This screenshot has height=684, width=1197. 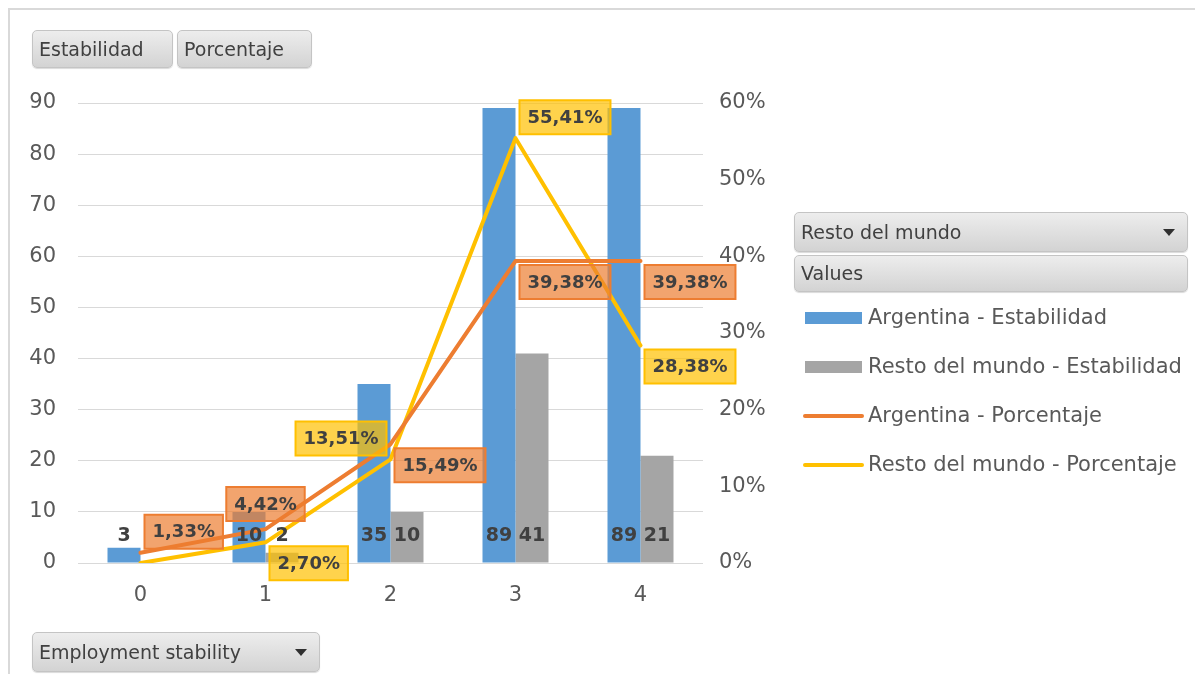 What do you see at coordinates (265, 594) in the screenshot?
I see `x-tick-label: 1` at bounding box center [265, 594].